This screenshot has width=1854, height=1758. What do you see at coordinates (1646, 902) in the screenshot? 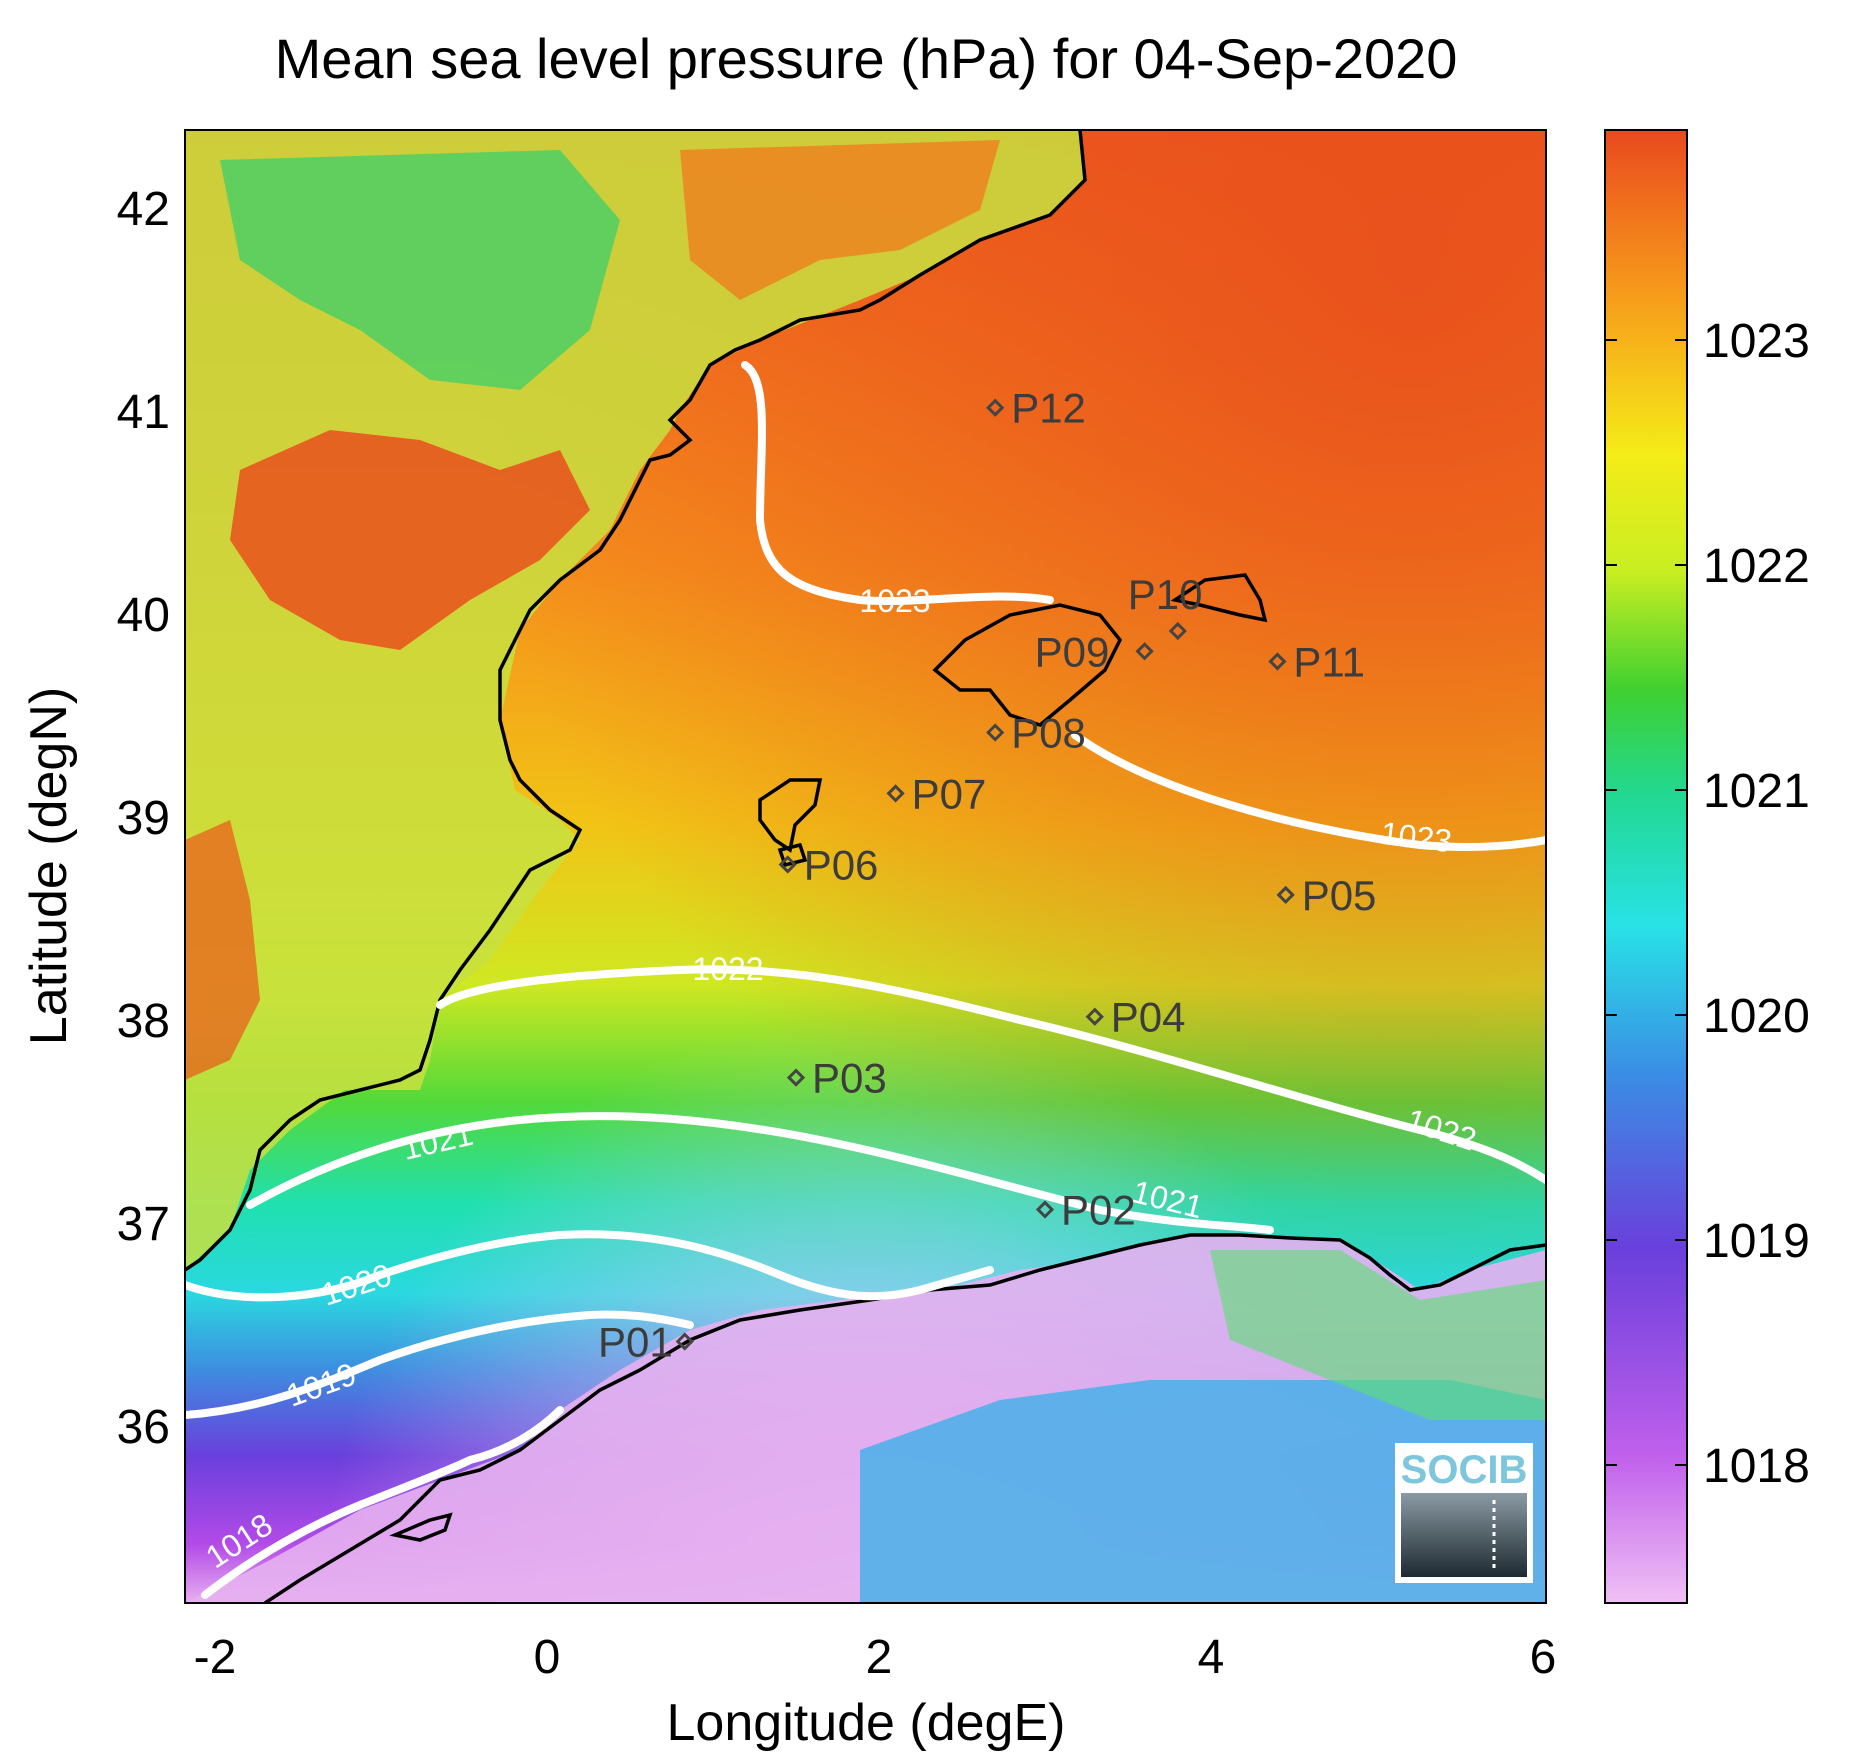
I see `colorbar-ticks` at bounding box center [1646, 902].